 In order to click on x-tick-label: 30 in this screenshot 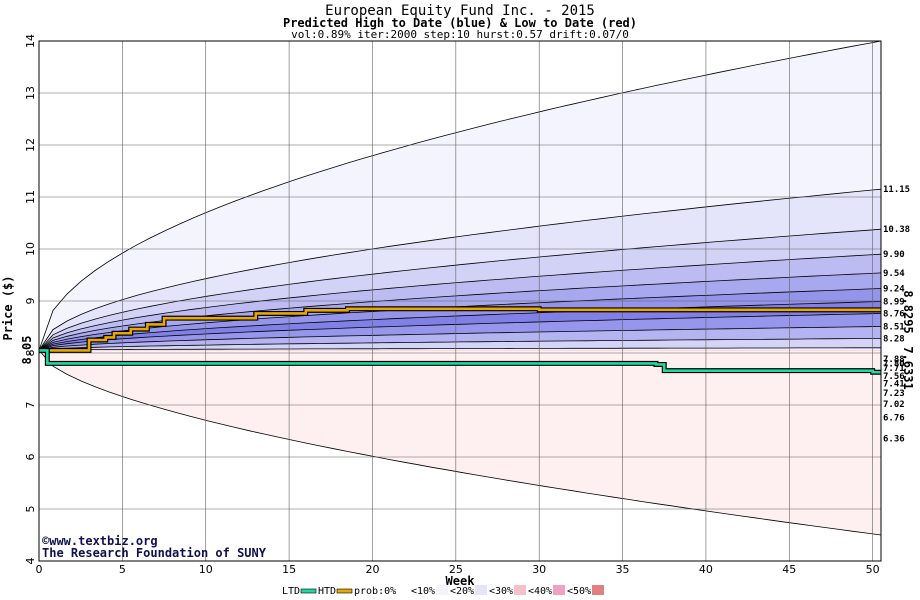, I will do `click(539, 569)`.